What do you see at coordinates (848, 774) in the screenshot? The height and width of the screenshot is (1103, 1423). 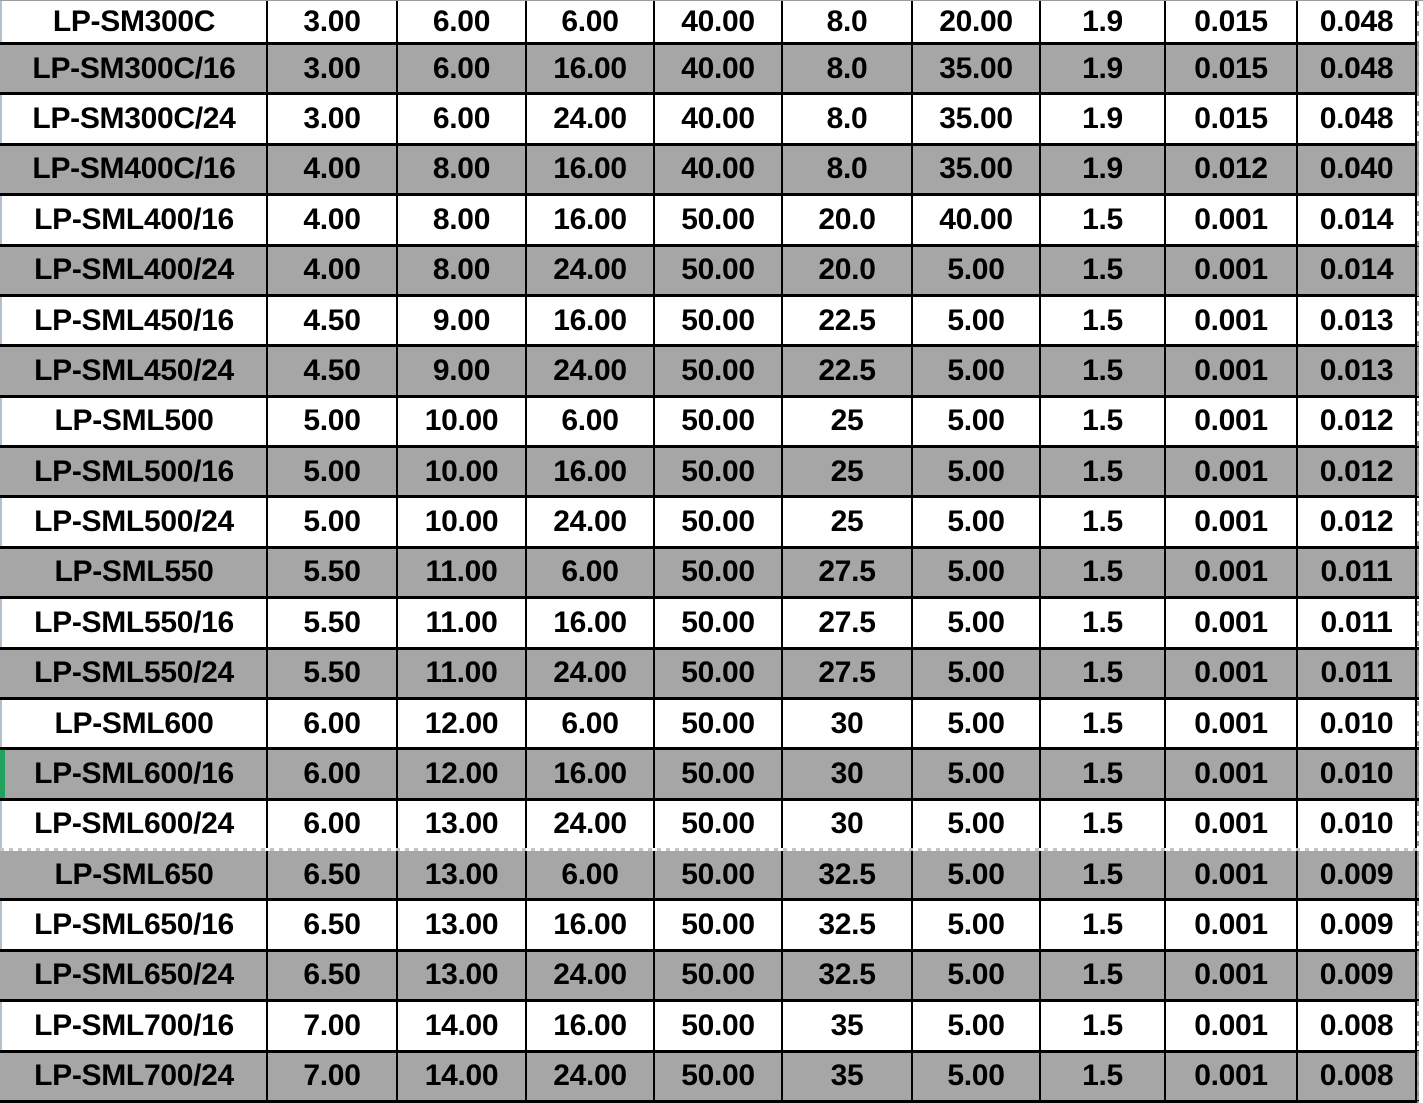 I see `value-cell: 30` at bounding box center [848, 774].